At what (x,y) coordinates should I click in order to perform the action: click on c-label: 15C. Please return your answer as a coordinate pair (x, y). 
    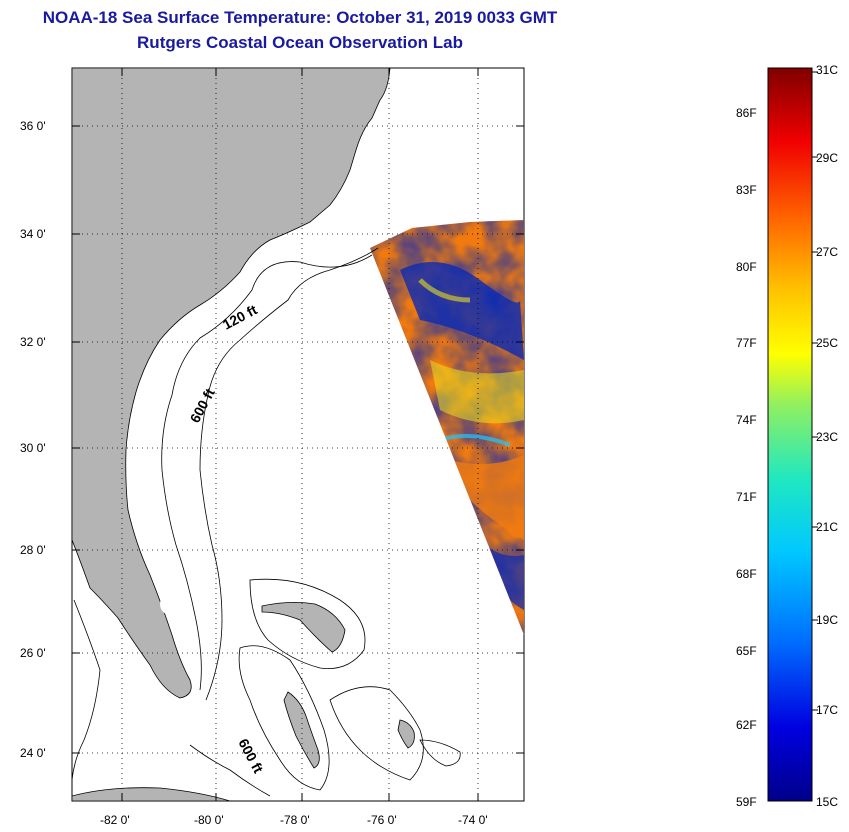
    Looking at the image, I should click on (827, 802).